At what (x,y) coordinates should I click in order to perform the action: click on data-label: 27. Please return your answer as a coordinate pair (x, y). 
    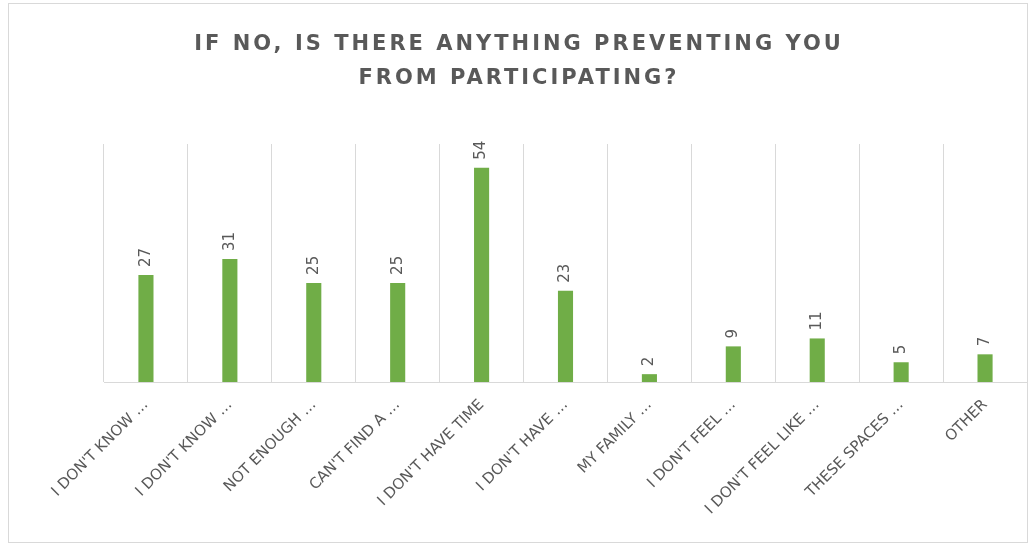
    Looking at the image, I should click on (144, 257).